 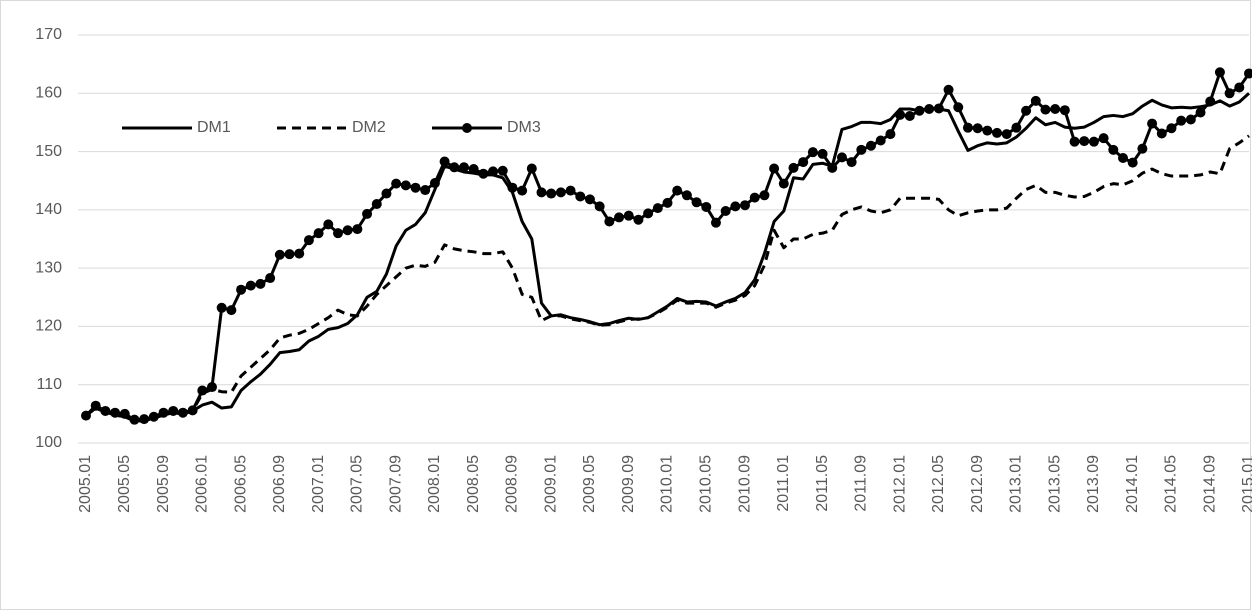 What do you see at coordinates (49, 384) in the screenshot?
I see `y-tick-label: 110` at bounding box center [49, 384].